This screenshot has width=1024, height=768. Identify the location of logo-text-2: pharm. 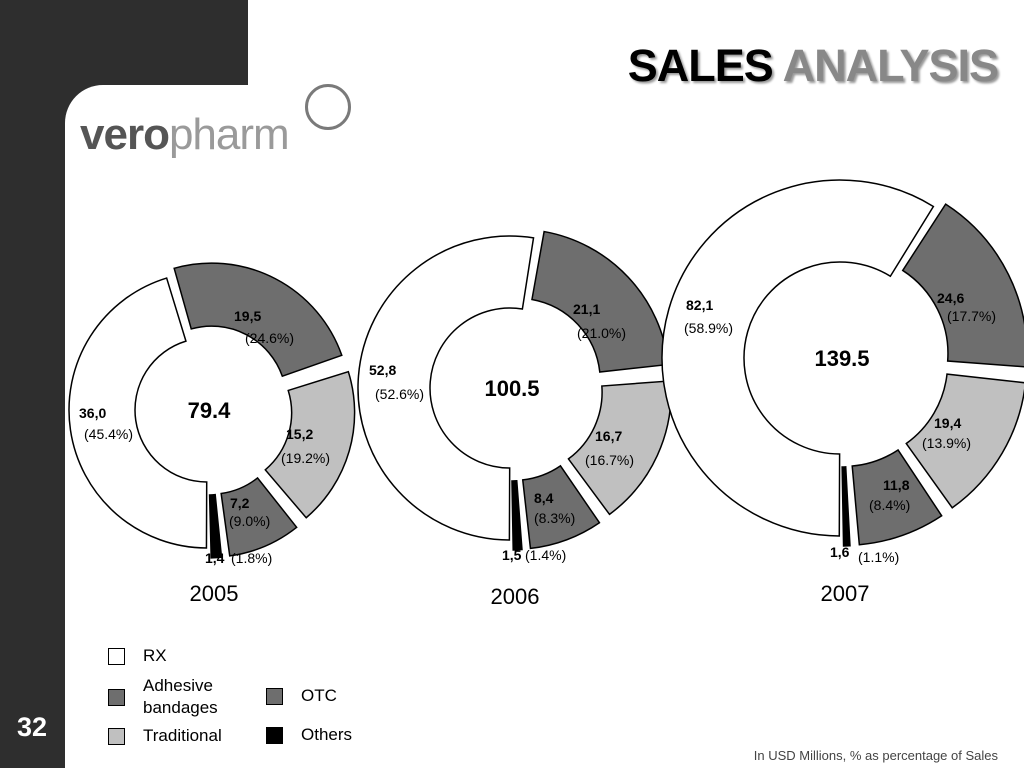
(229, 134).